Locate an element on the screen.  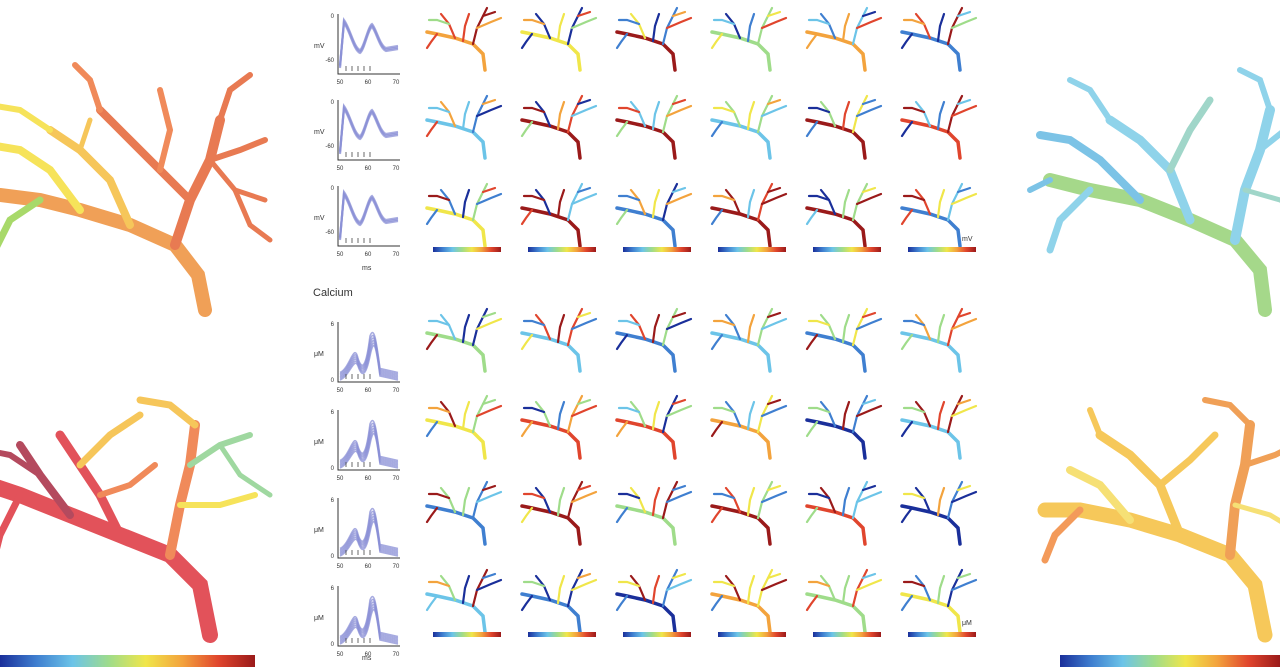
large-dendrite-tree-top-left is located at coordinates (136, 189).